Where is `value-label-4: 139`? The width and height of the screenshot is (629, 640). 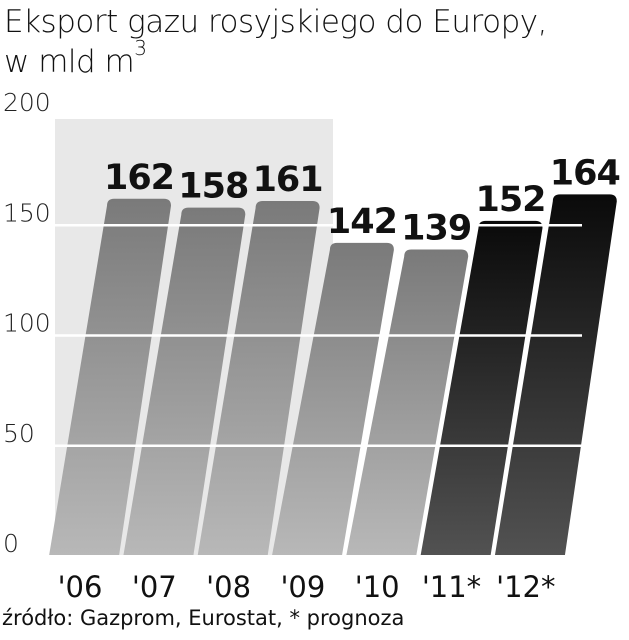 value-label-4: 139 is located at coordinates (436, 229).